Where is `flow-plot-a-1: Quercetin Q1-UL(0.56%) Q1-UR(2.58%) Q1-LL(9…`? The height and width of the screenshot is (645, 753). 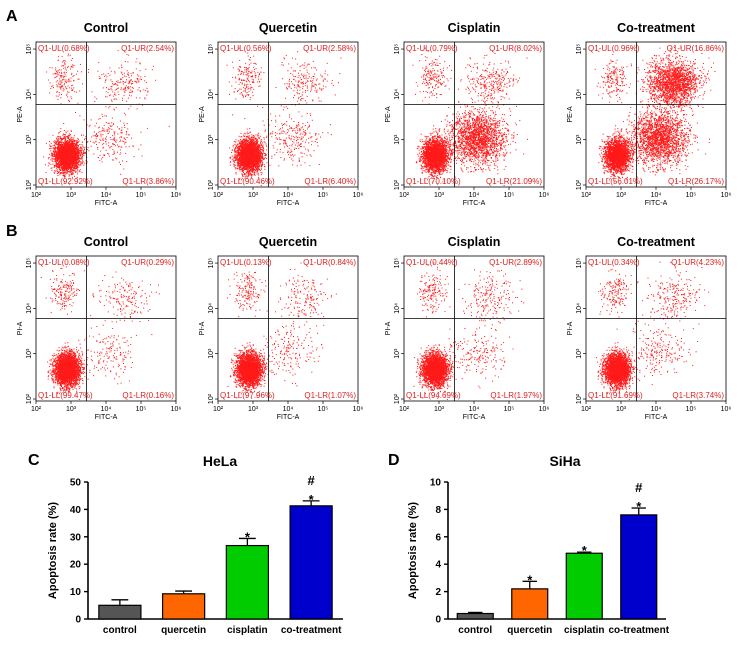 flow-plot-a-1: Quercetin Q1-UL(0.56%) Q1-UR(2.58%) Q1-LL(9… is located at coordinates (281, 114).